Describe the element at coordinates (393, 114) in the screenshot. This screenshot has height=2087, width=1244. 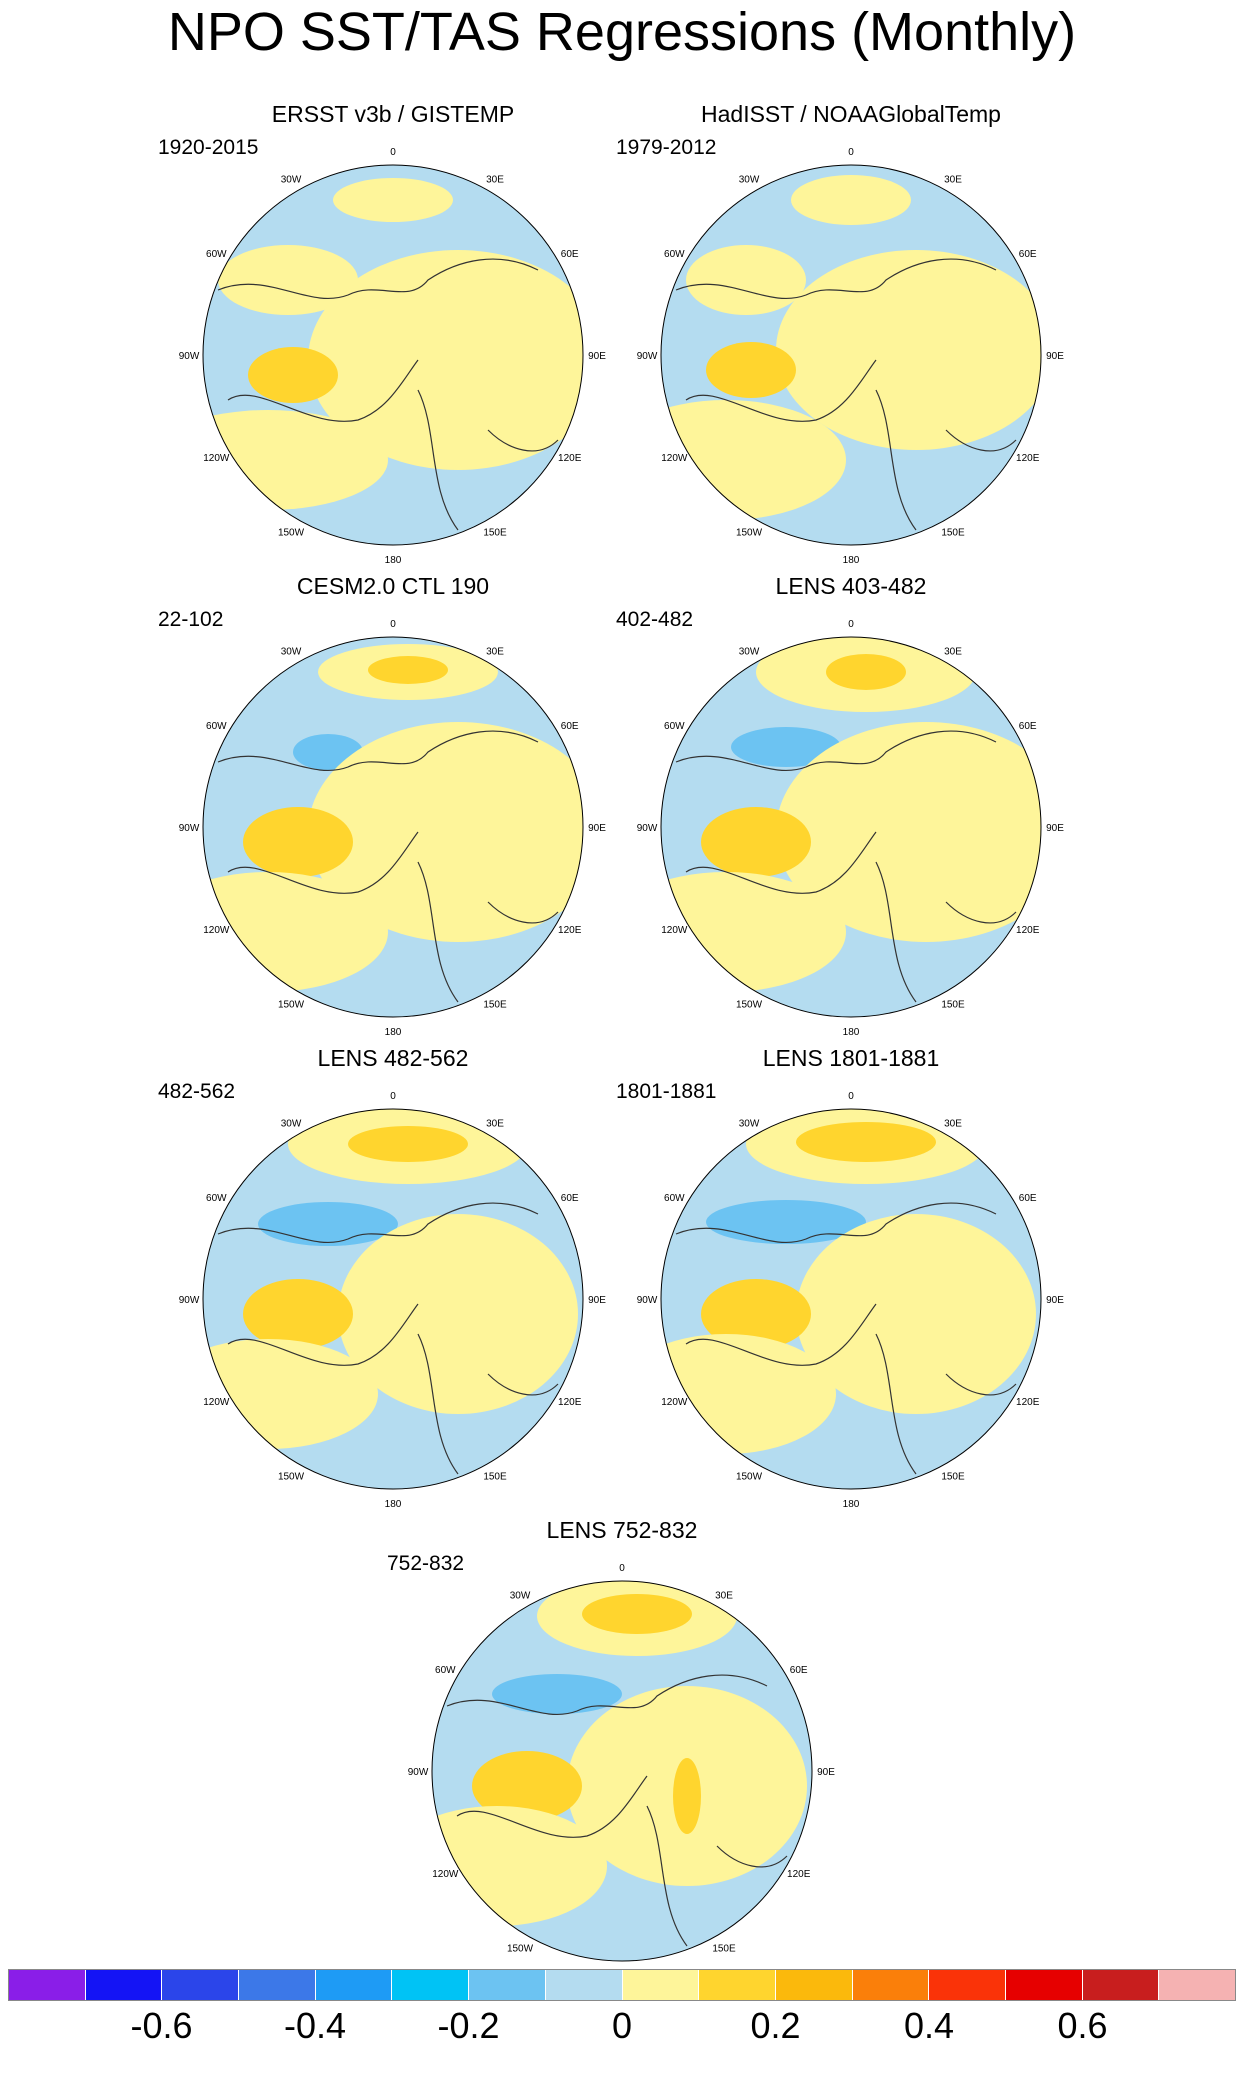
I see `panel-title: ERSST v3b / GISTEMP` at that location.